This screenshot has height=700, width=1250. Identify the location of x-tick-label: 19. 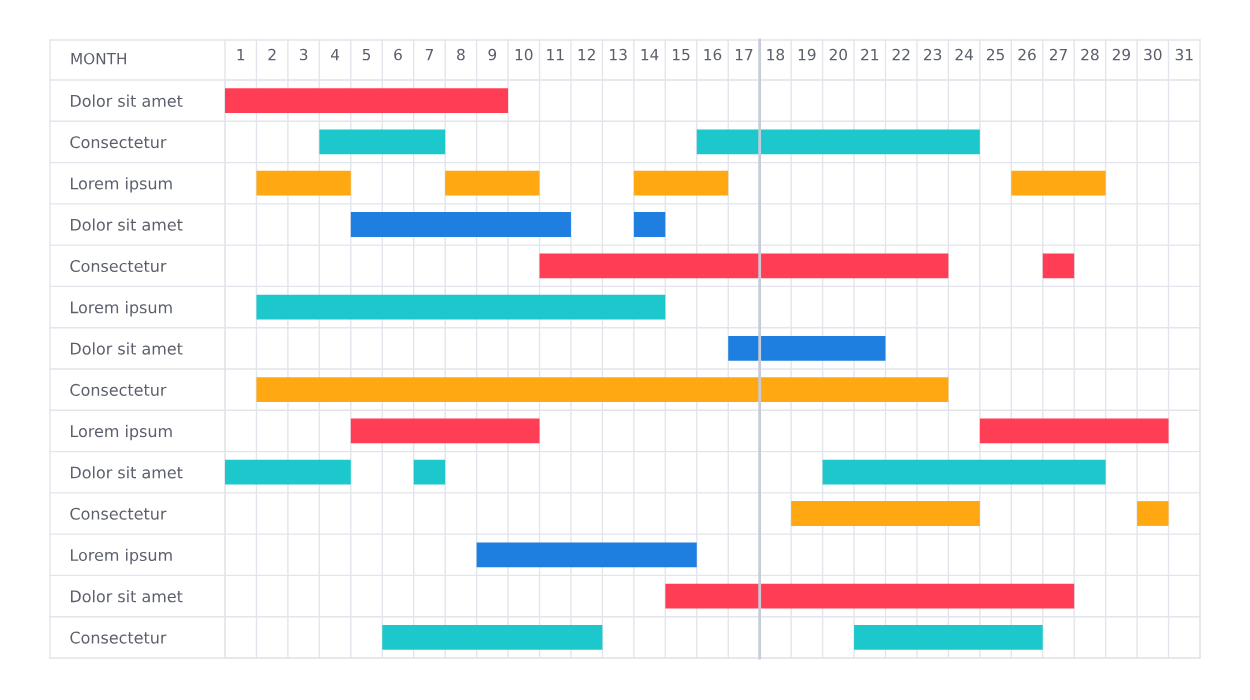
(807, 54).